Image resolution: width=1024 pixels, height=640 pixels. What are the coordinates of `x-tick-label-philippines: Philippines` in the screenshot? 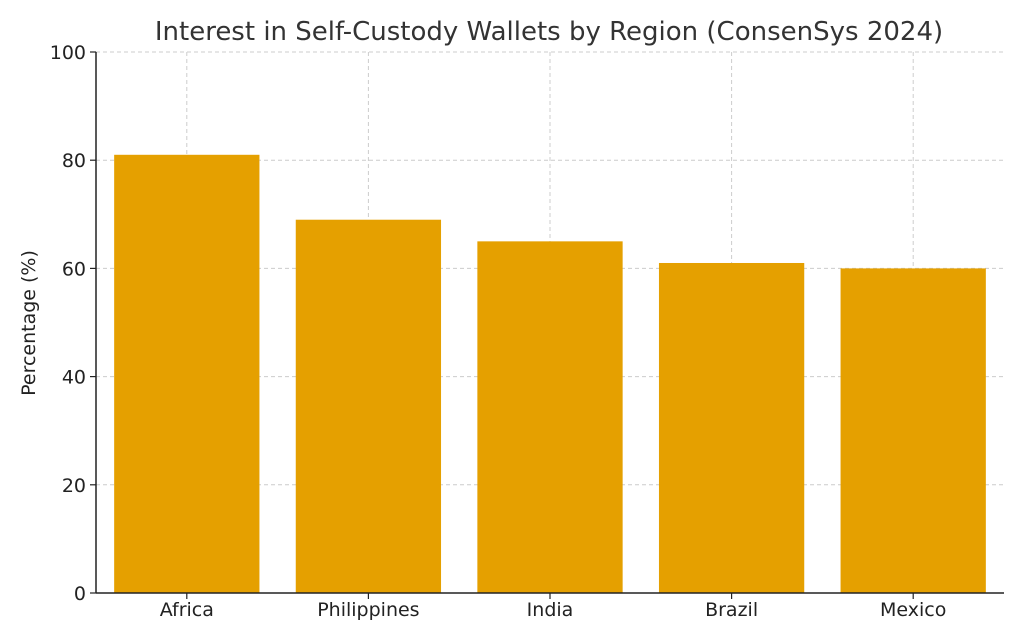 It's located at (368, 610).